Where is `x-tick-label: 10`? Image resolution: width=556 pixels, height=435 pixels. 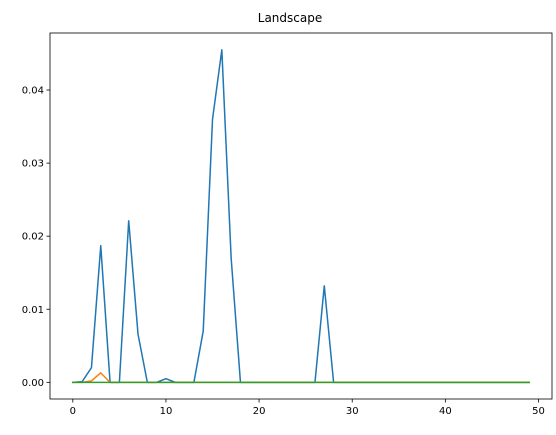
x-tick-label: 10 is located at coordinates (166, 411).